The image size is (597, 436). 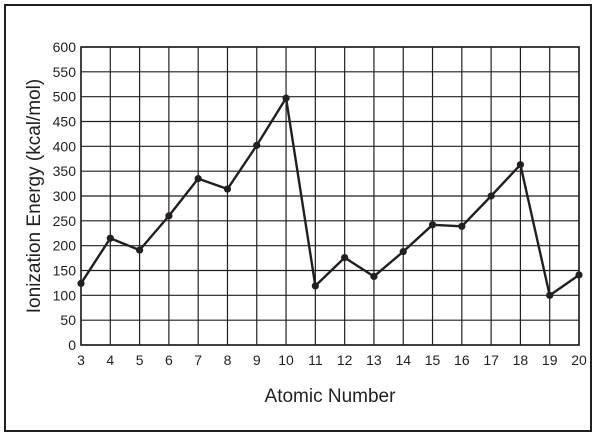 I want to click on x-tick-label: 17, so click(x=491, y=360).